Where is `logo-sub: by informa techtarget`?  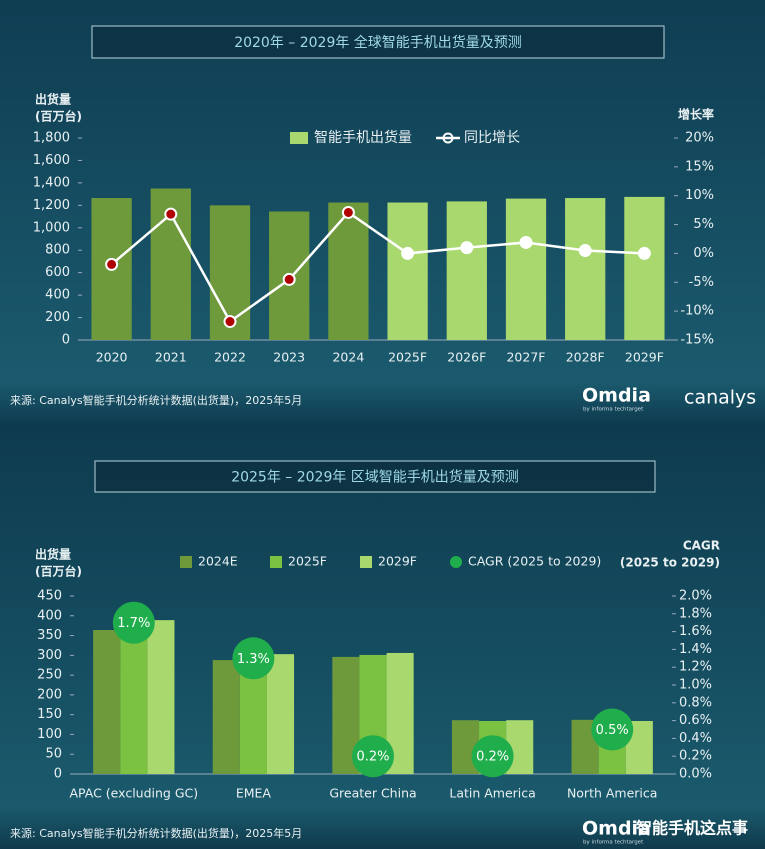 logo-sub: by informa techtarget is located at coordinates (613, 843).